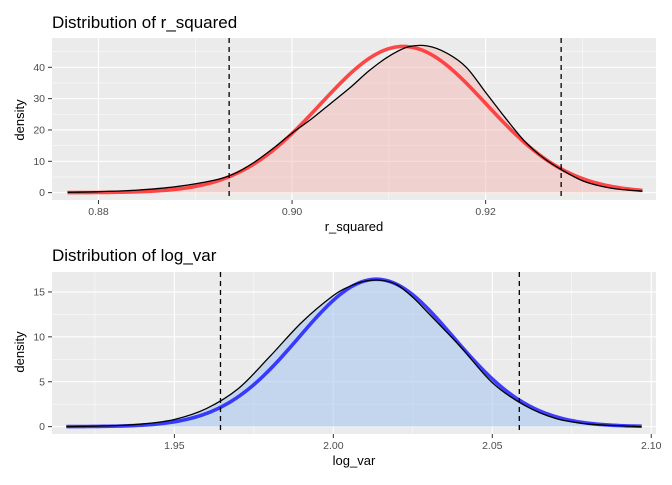 This screenshot has width=672, height=485. I want to click on x-tick-label-log-var: 1.95, so click(174, 446).